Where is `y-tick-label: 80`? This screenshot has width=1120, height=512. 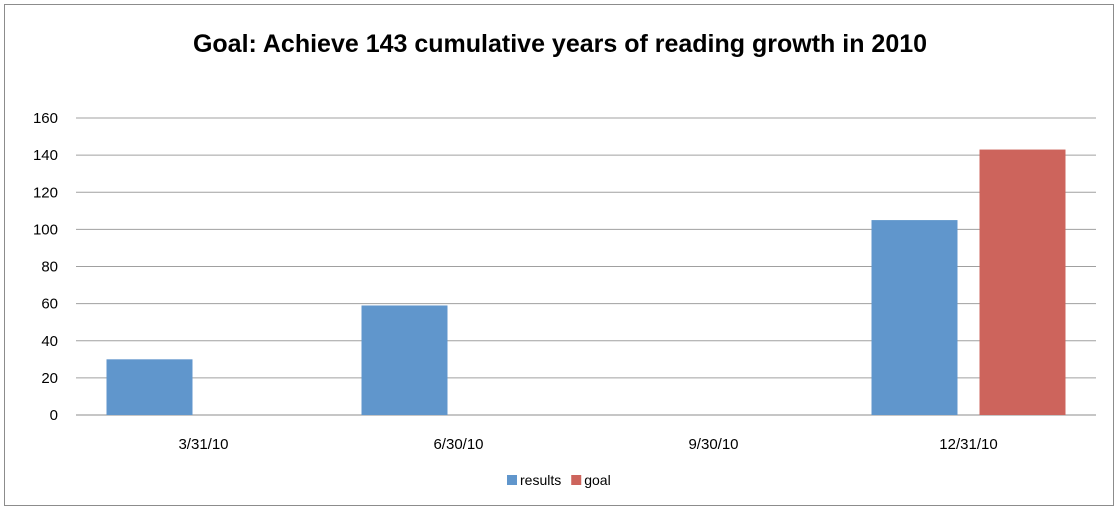
y-tick-label: 80 is located at coordinates (49, 267).